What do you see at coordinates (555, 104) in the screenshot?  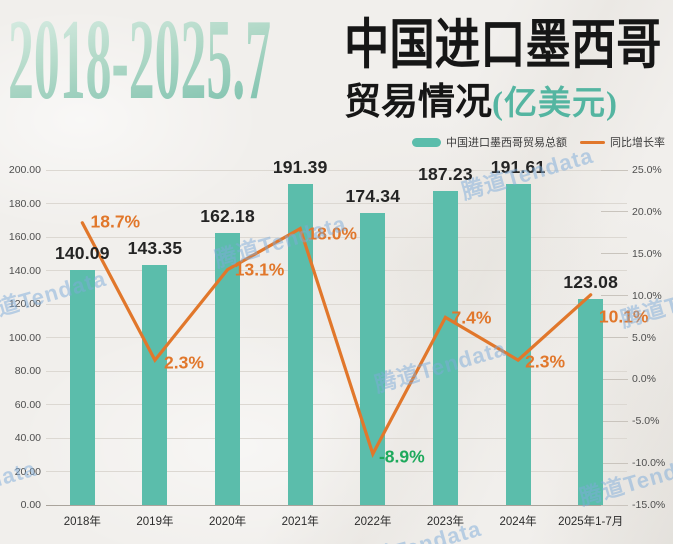 I see `subtitle-unit: (亿美元)` at bounding box center [555, 104].